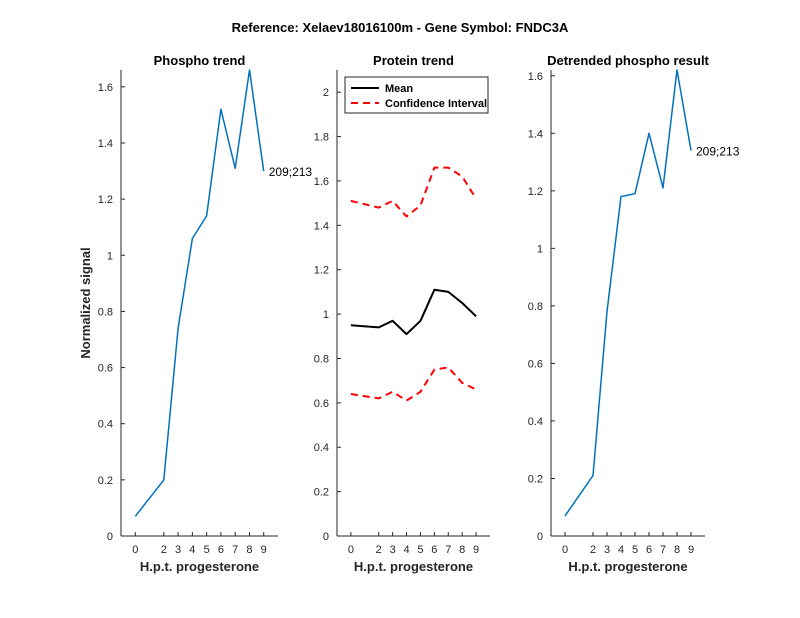 This screenshot has height=618, width=800. I want to click on series-line-confidence-interval, so click(413, 192).